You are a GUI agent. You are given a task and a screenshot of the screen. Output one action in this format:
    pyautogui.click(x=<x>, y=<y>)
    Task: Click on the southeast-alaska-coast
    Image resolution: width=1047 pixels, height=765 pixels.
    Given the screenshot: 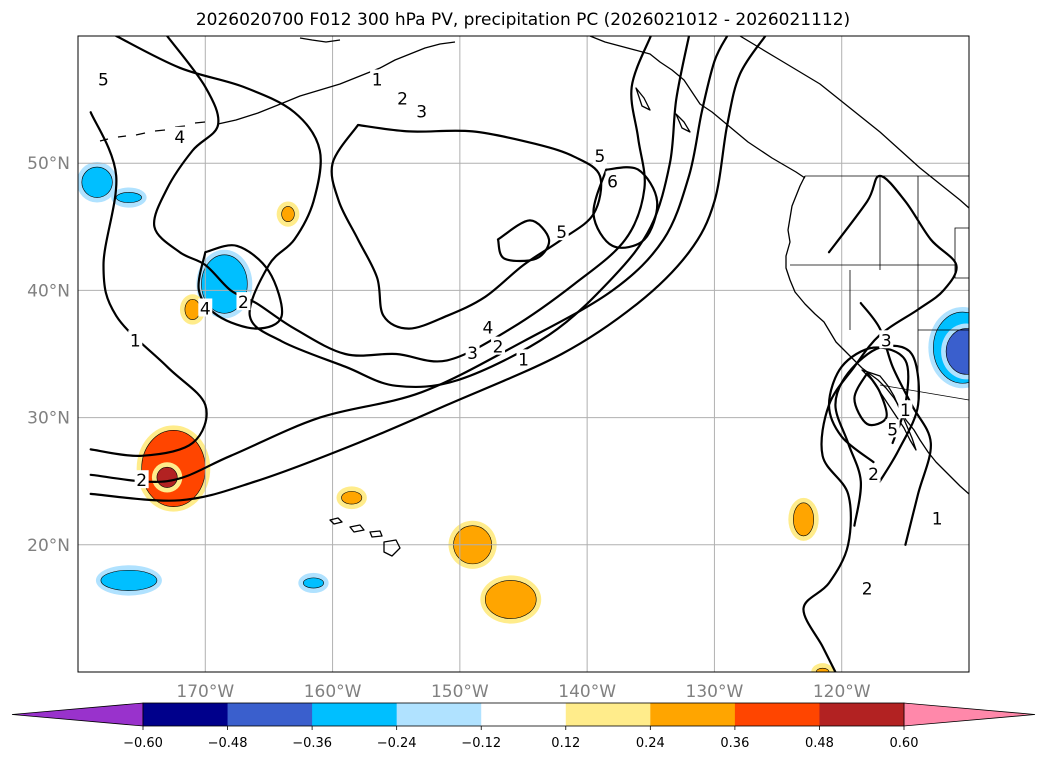 What is the action you would take?
    pyautogui.click(x=697, y=107)
    